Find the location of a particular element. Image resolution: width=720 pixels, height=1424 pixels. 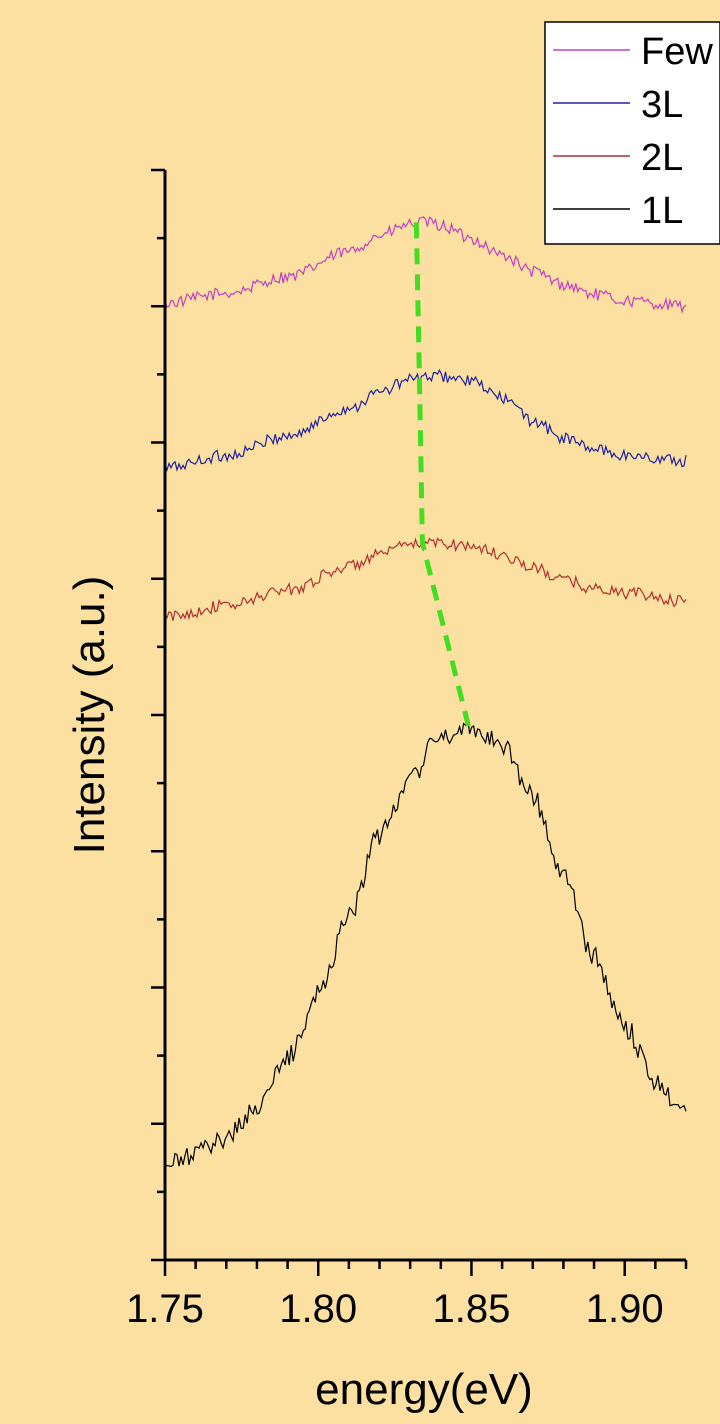

peak-shift-dashed-line is located at coordinates (442, 474).